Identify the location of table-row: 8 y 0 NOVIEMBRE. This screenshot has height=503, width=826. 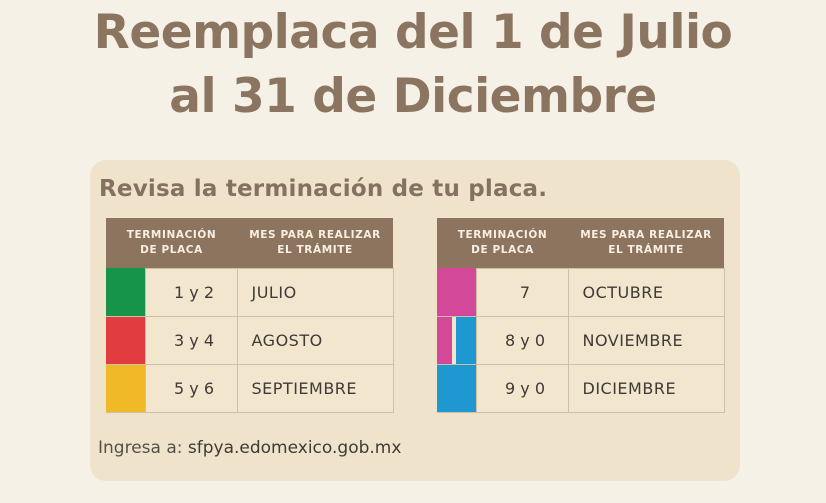
(581, 340).